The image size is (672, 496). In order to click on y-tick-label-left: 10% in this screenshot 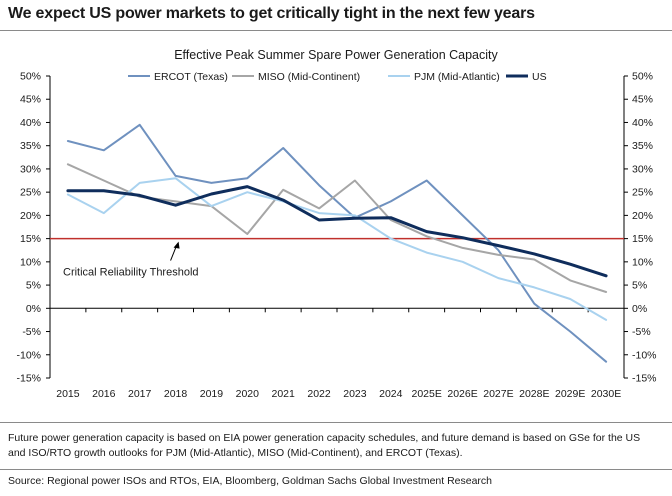, I will do `click(30, 262)`.